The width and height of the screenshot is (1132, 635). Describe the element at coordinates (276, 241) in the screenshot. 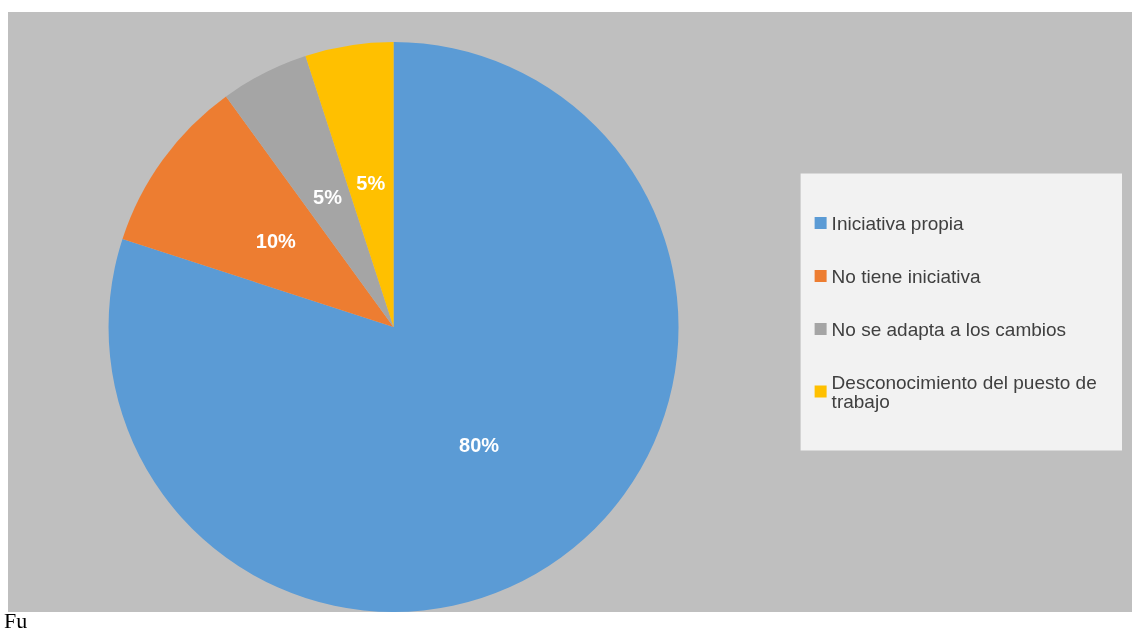

I see `data-label: 10%` at that location.